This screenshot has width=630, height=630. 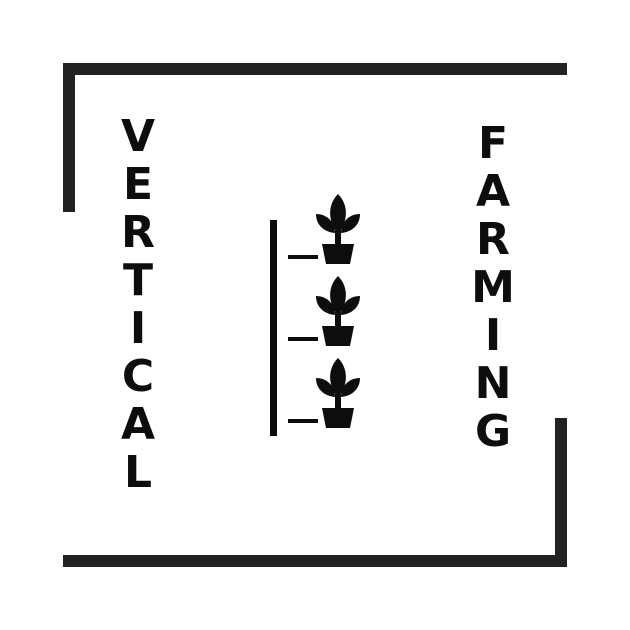 I want to click on logo-letter: F, so click(x=493, y=143).